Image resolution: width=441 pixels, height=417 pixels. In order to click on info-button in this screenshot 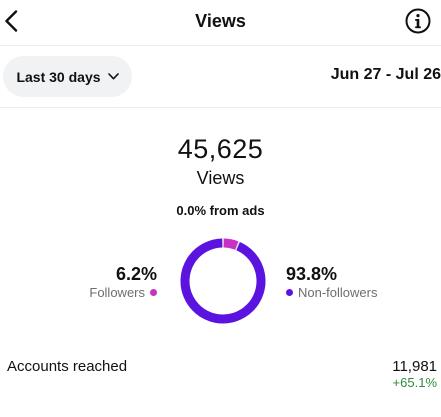, I will do `click(418, 21)`.